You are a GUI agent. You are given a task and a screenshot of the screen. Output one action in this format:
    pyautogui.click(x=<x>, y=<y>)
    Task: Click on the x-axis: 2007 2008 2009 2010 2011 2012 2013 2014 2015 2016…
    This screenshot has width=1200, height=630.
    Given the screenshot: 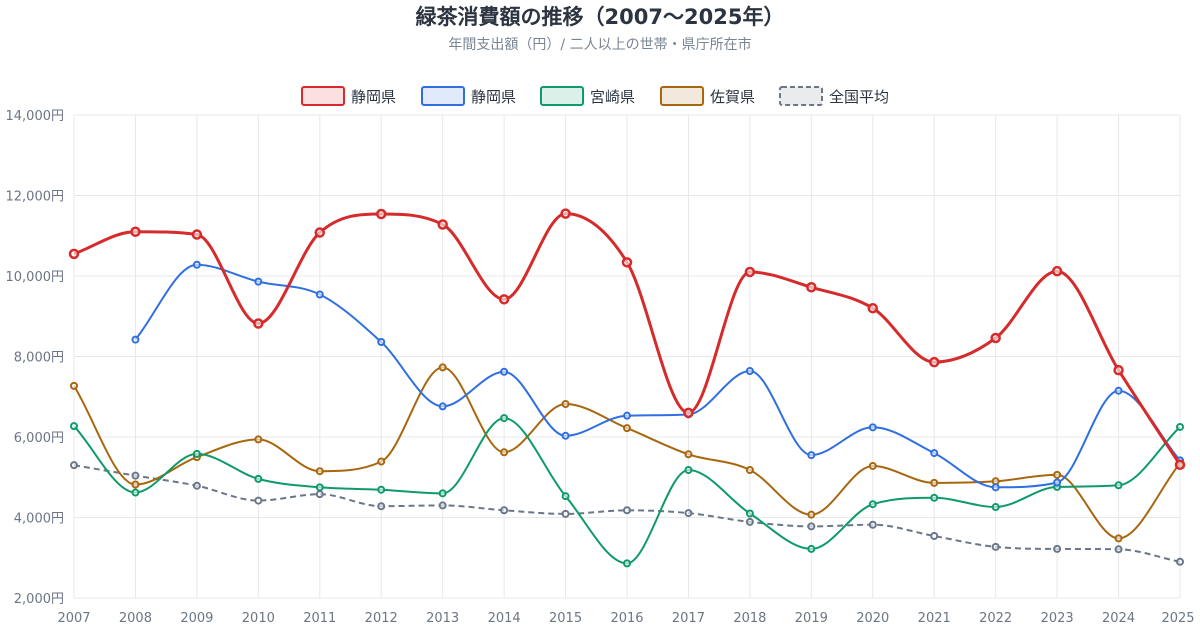 What is the action you would take?
    pyautogui.click(x=625, y=618)
    